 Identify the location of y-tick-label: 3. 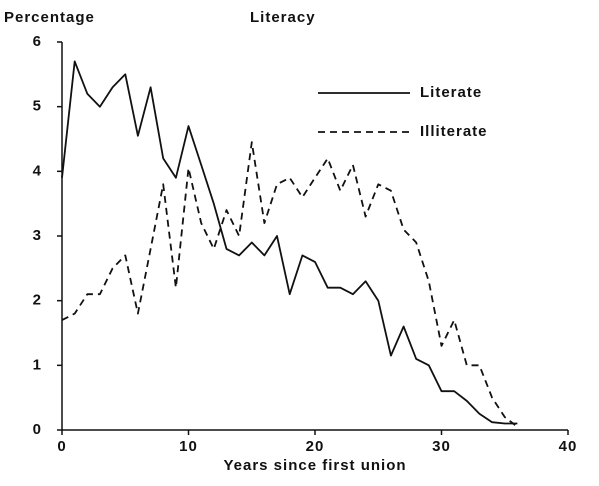
(37, 235).